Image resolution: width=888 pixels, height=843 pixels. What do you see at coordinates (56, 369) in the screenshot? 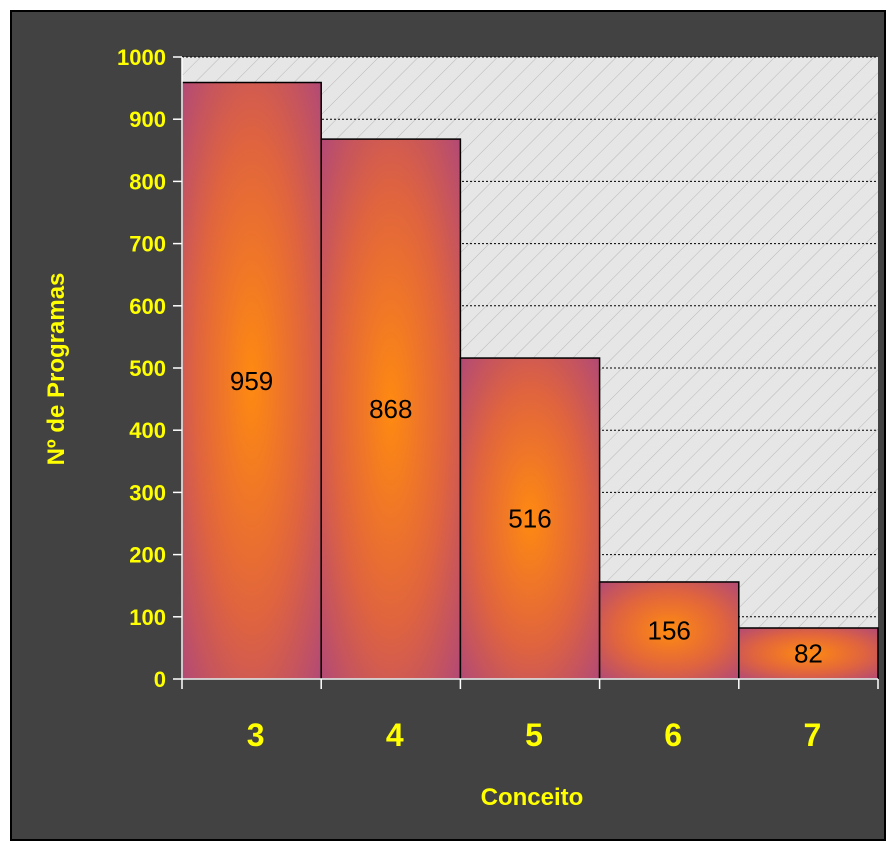
I see `y-axis-title: Nº de Programas` at bounding box center [56, 369].